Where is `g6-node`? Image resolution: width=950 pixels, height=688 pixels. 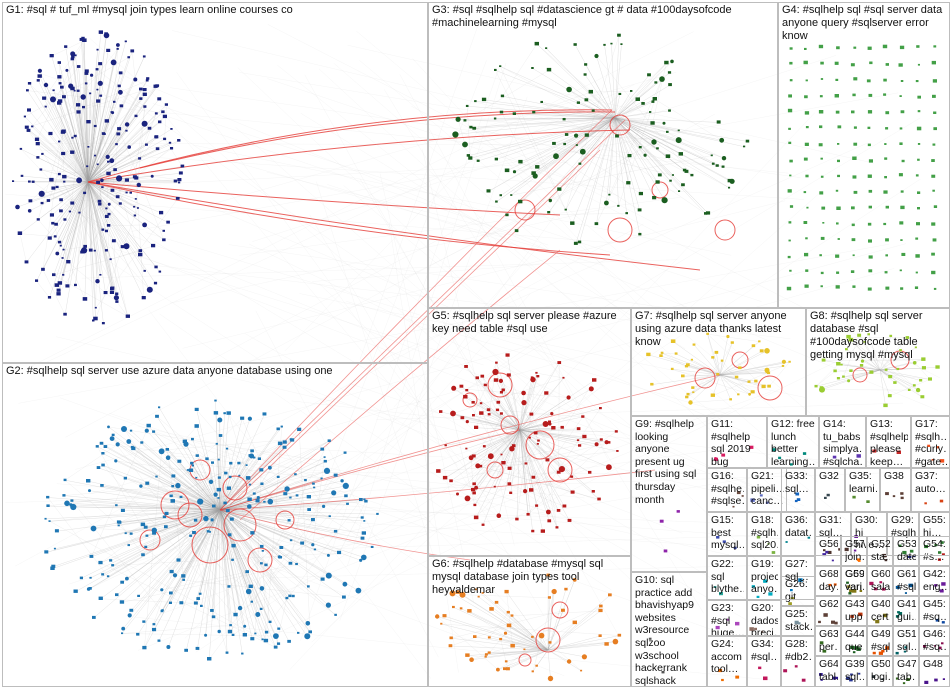 g6-node is located at coordinates (532, 671).